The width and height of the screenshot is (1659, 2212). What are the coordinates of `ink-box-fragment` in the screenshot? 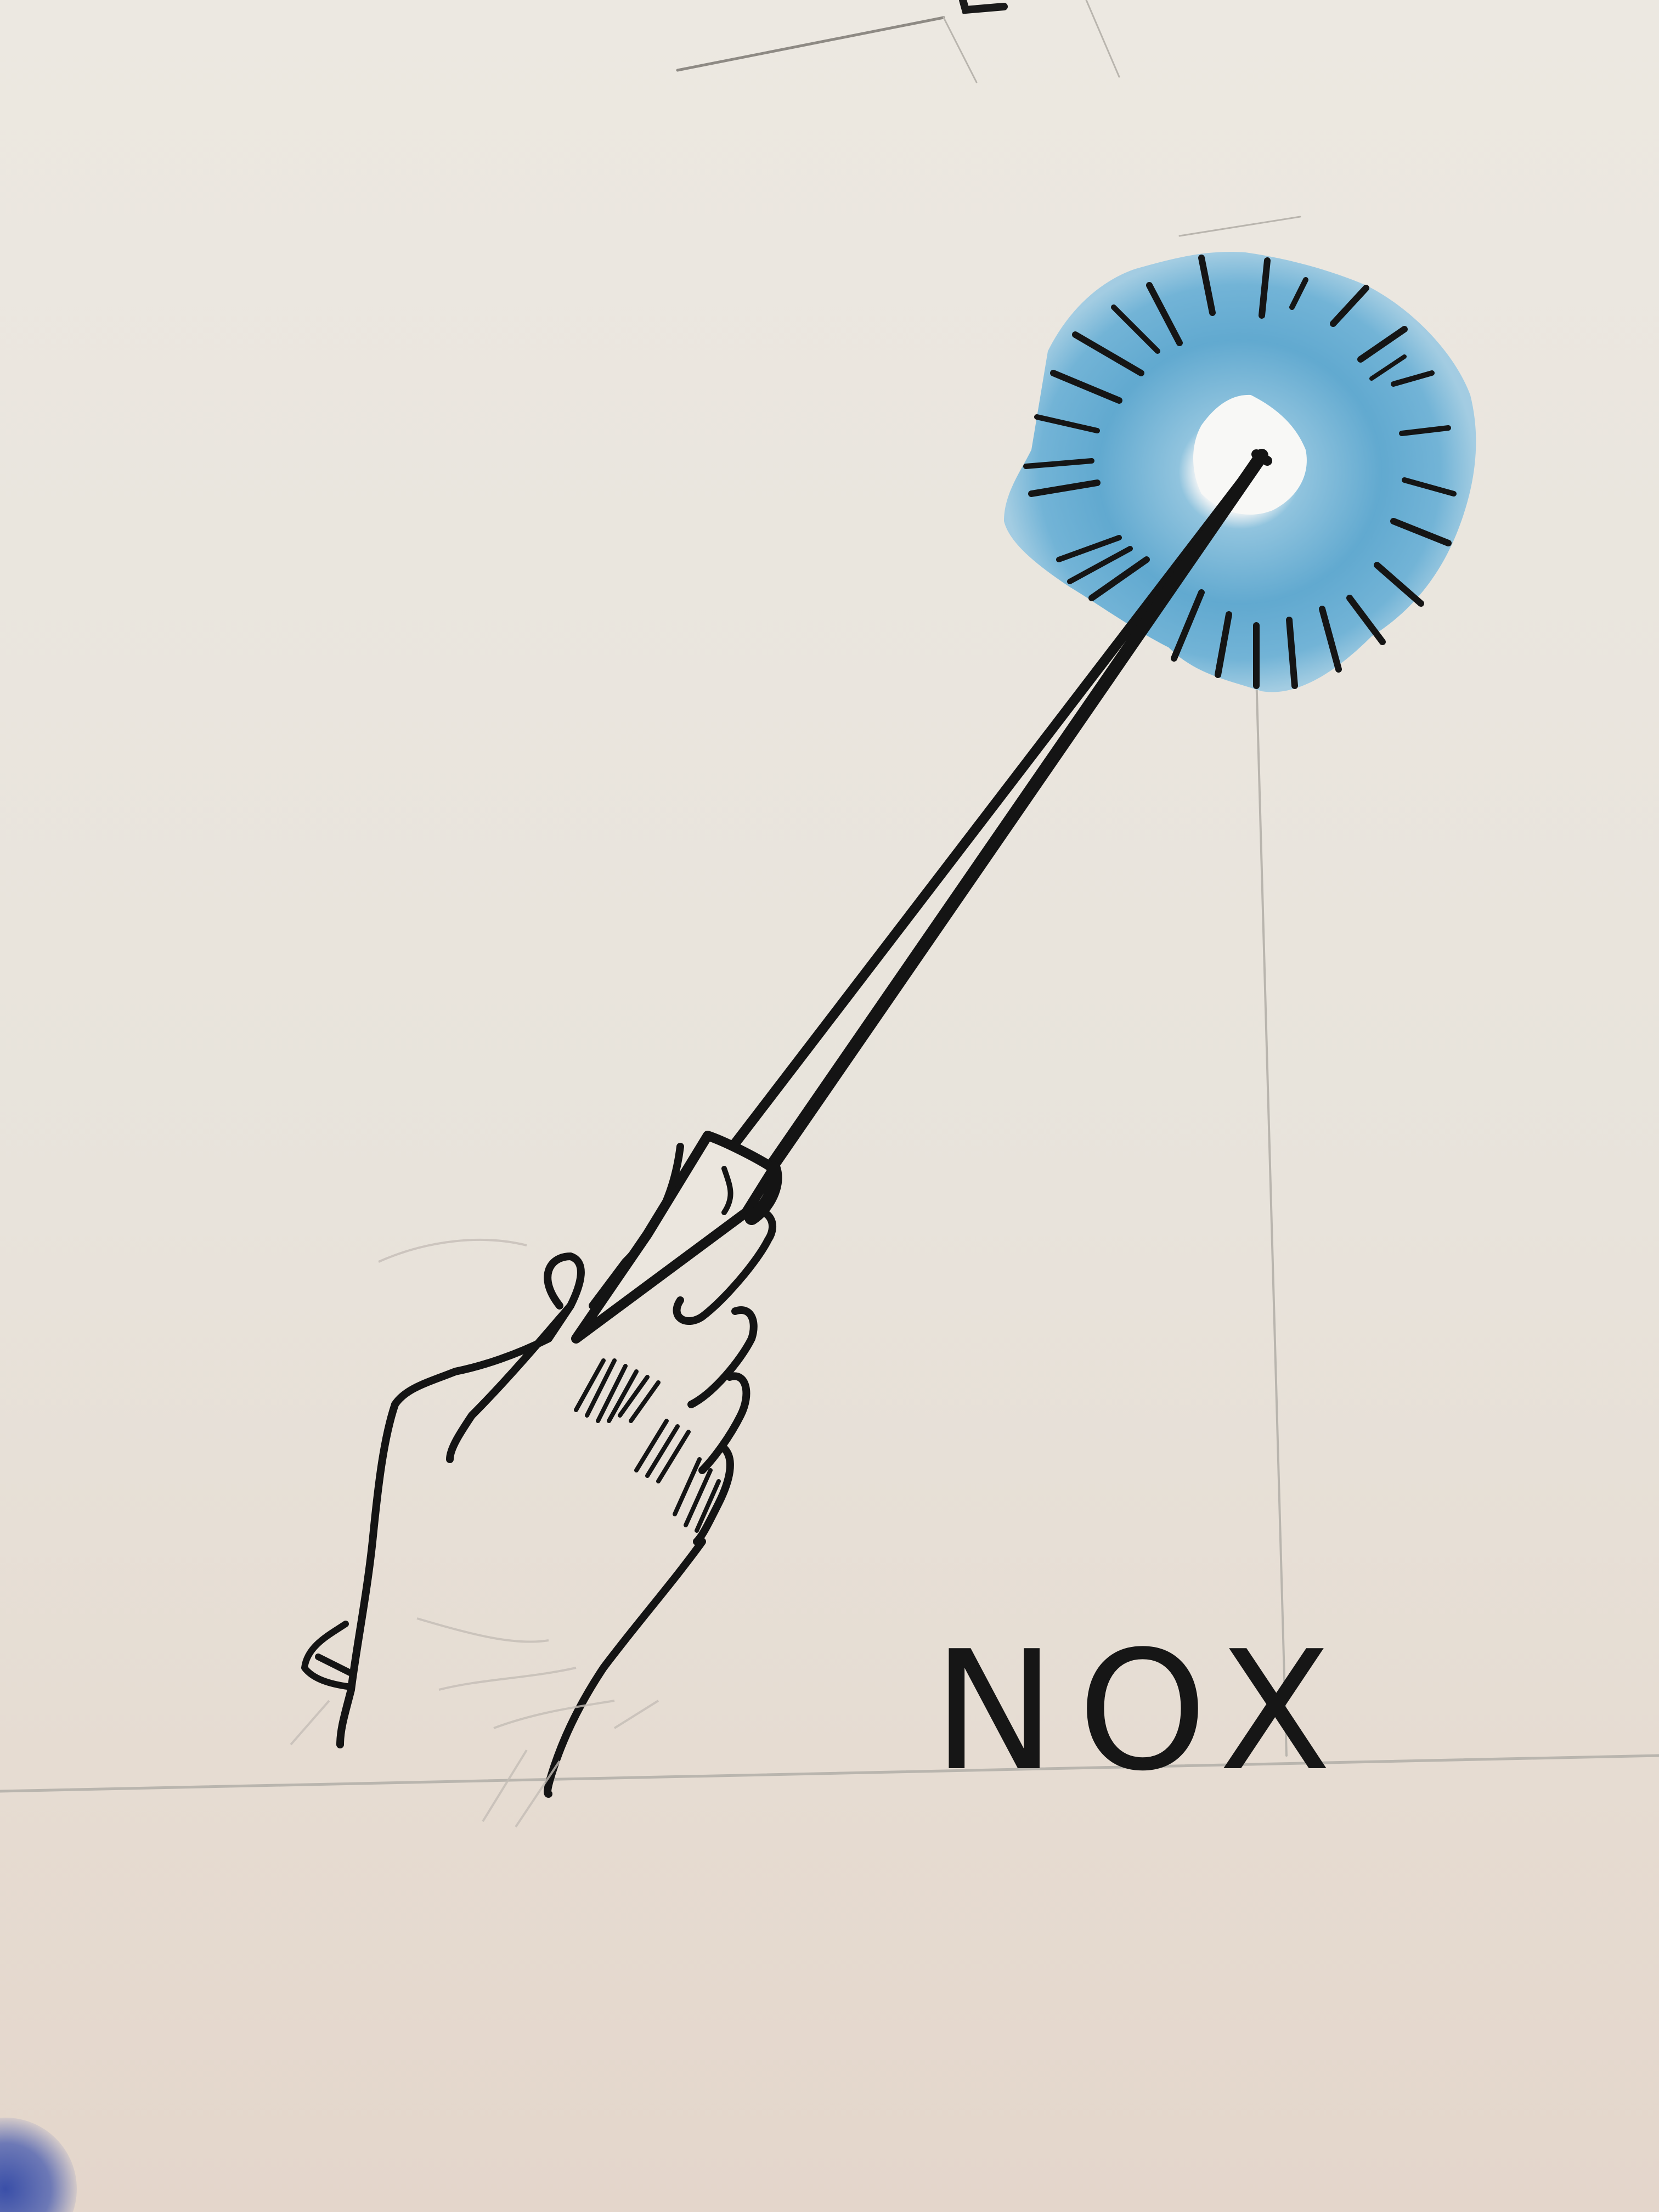 It's located at (983, 7).